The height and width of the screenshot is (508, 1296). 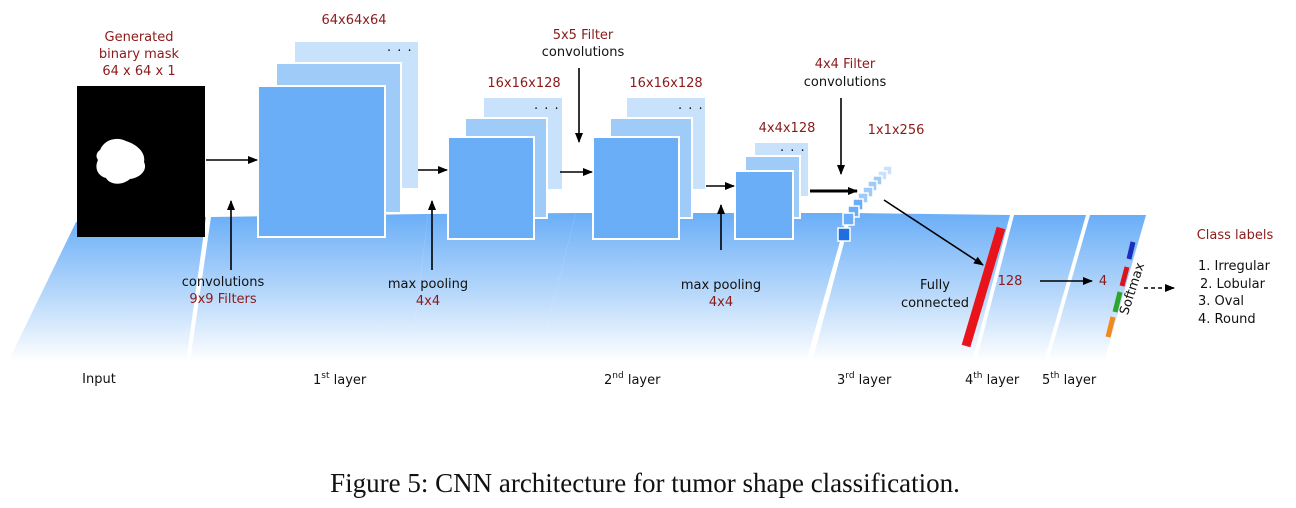 I want to click on dots-l3: . . ., so click(x=793, y=147).